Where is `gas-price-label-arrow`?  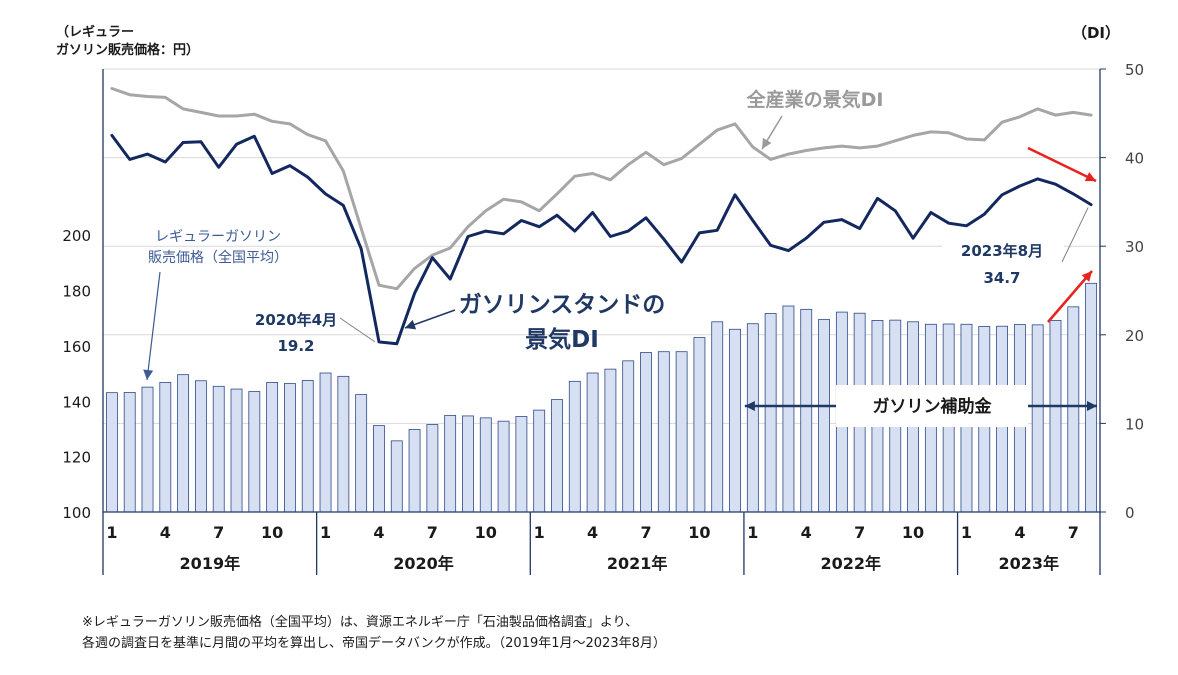
gas-price-label-arrow is located at coordinates (152, 326).